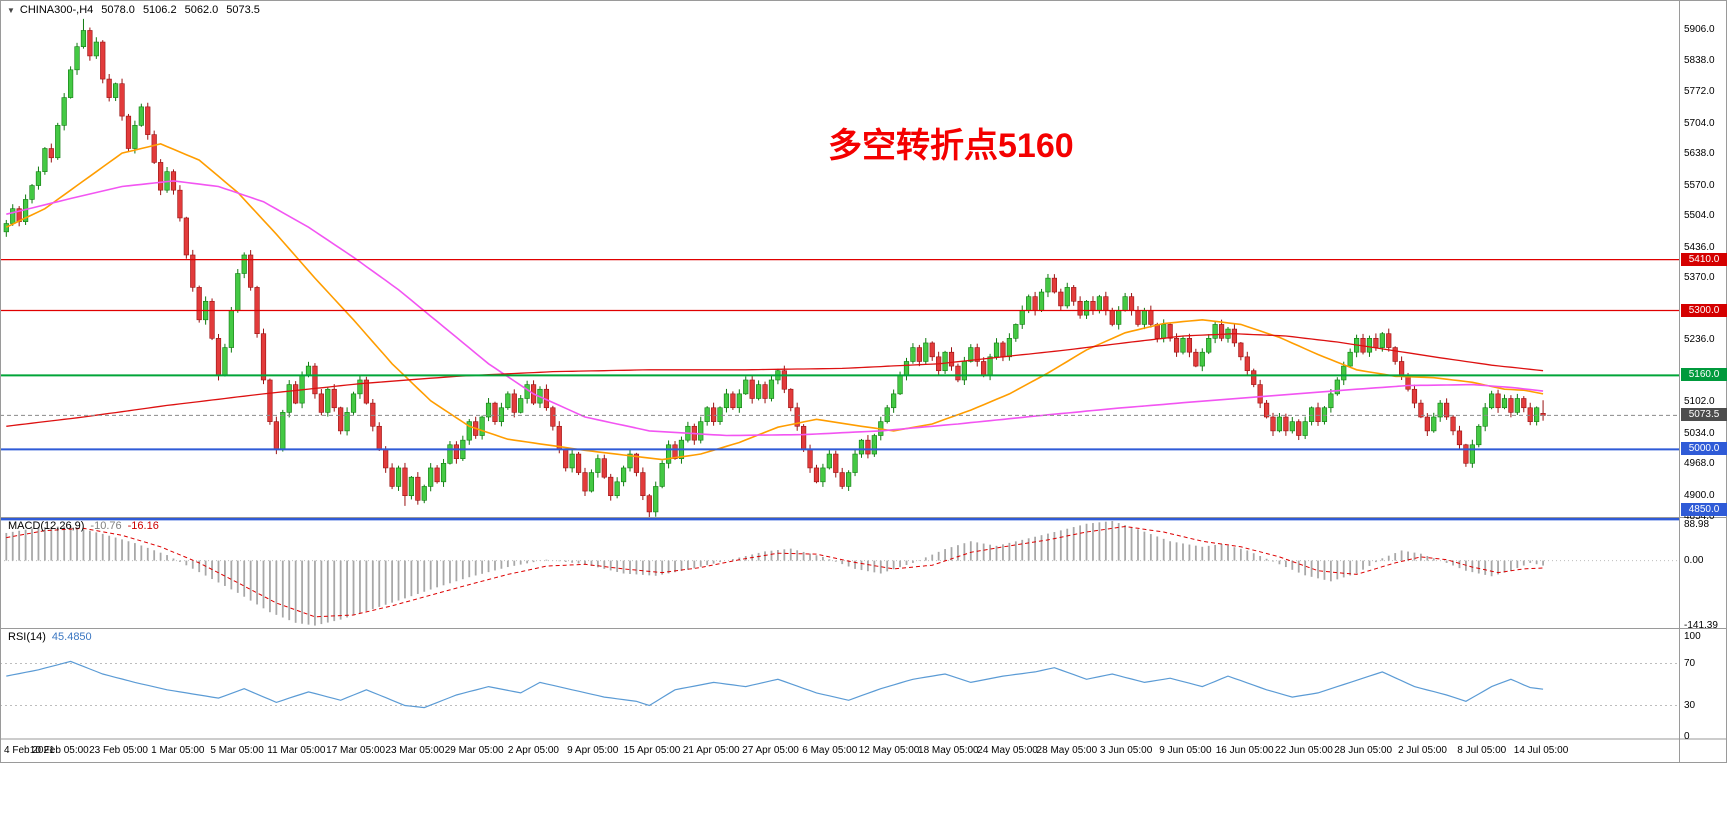 Image resolution: width=1727 pixels, height=840 pixels. Describe the element at coordinates (106, 526) in the screenshot. I see `macd-main-value: -10.76` at that location.